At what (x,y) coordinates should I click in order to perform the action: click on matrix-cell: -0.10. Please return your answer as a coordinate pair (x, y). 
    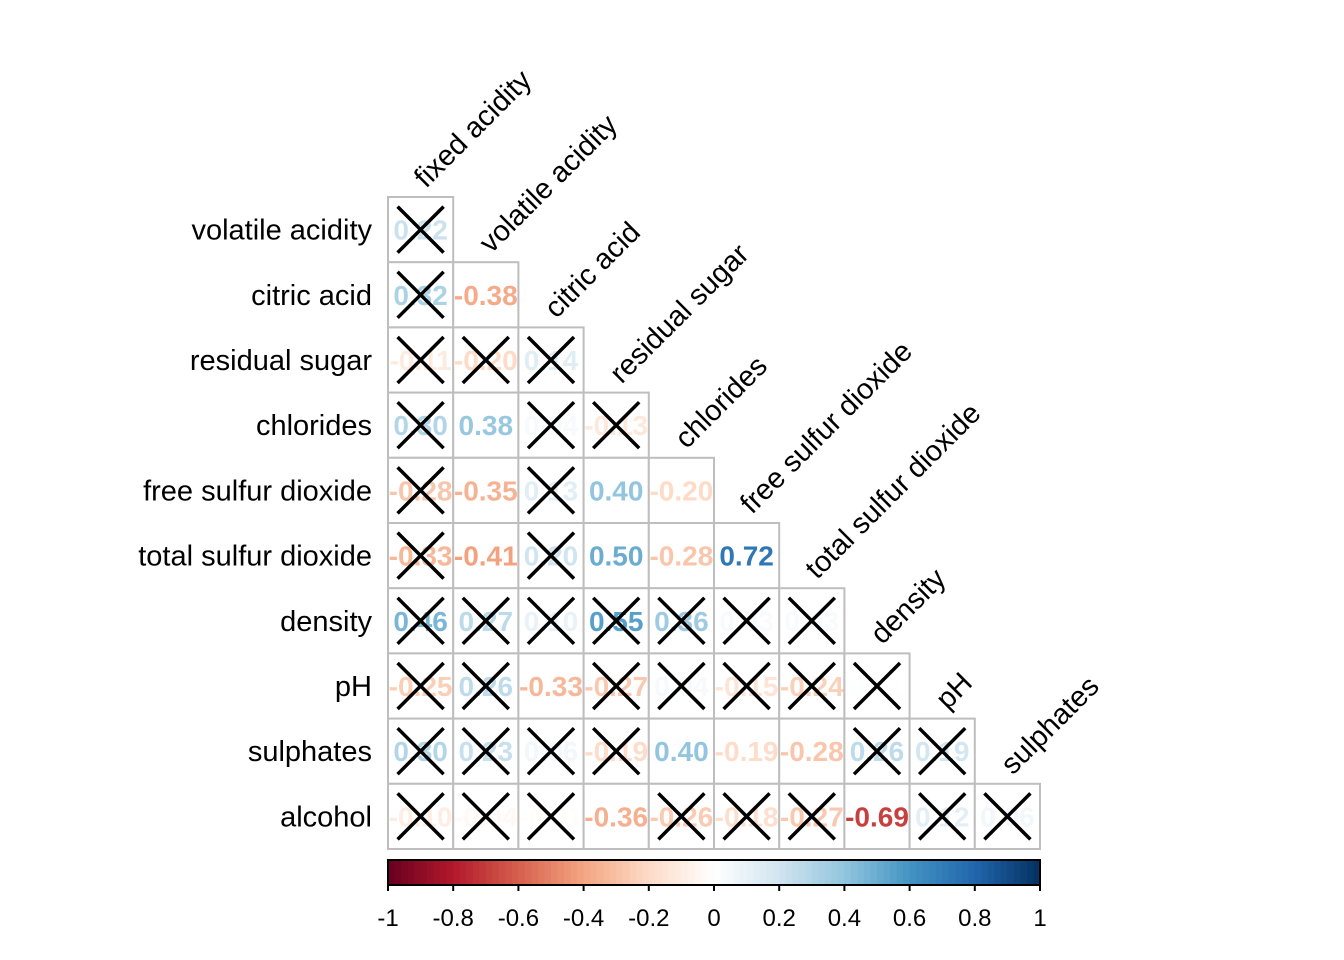
    Looking at the image, I should click on (421, 816).